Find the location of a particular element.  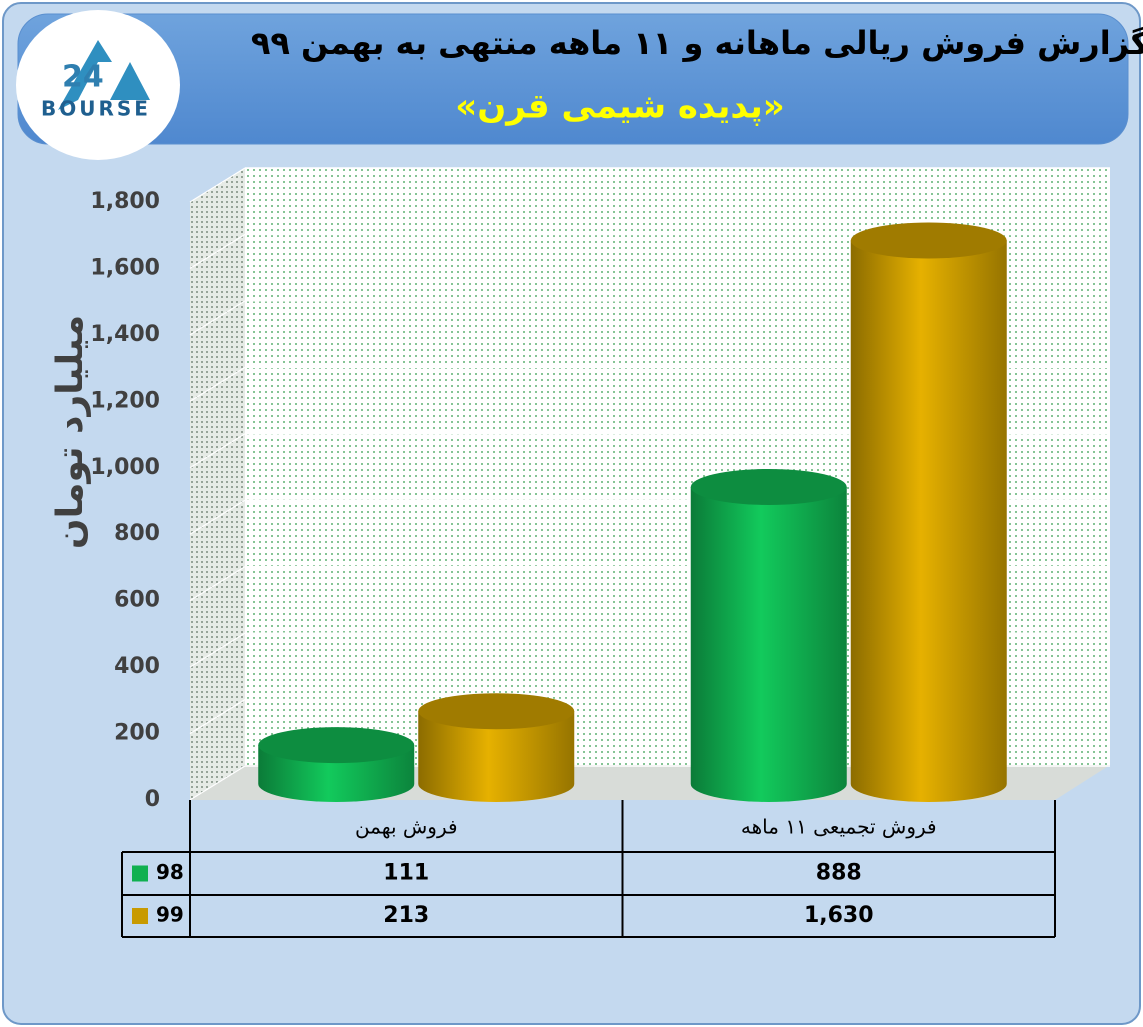

table-value: 213 is located at coordinates (406, 915).